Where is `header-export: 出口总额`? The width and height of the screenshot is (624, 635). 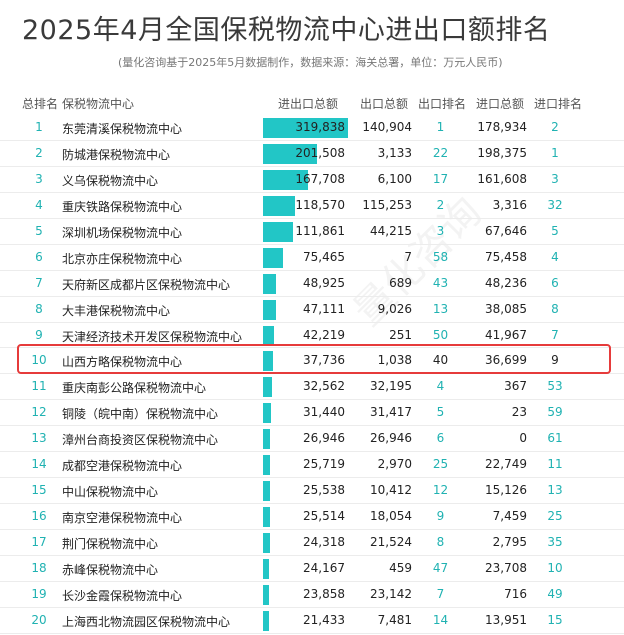
header-export: 出口总额 is located at coordinates (384, 104).